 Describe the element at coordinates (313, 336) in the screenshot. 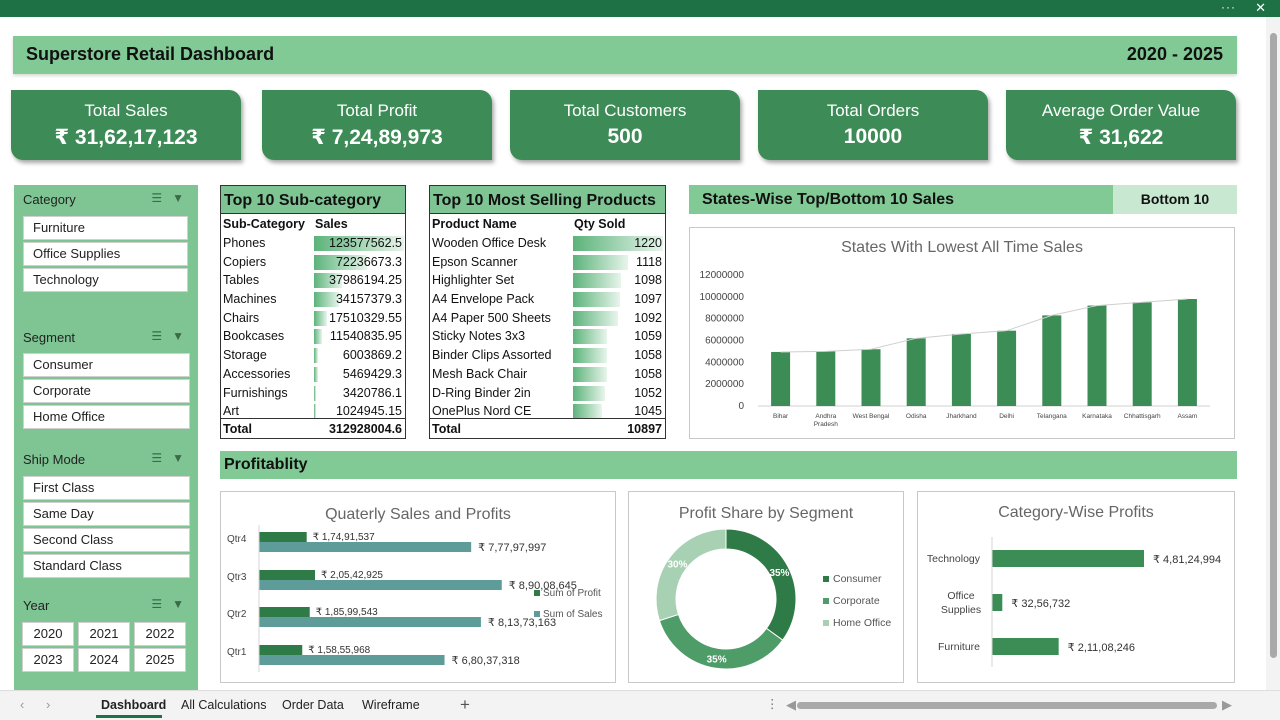

I see `table-row: Bookcases 11540835.95` at that location.